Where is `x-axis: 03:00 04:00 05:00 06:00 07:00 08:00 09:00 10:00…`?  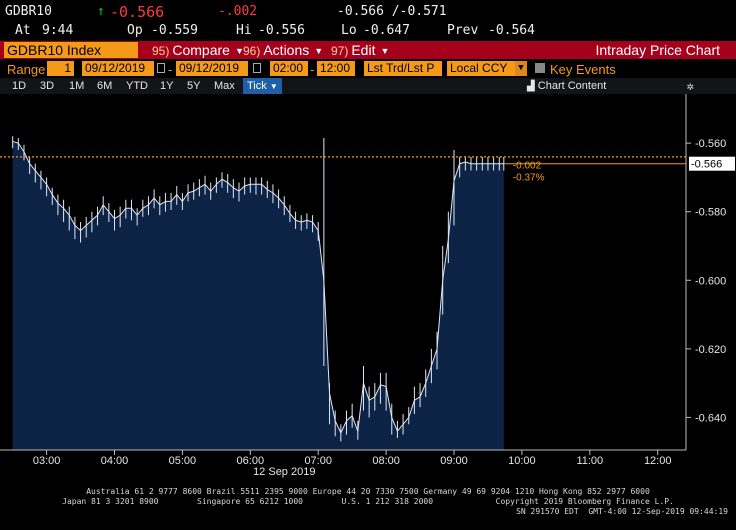
x-axis: 03:00 04:00 05:00 06:00 07:00 08:00 09:00 10:00… is located at coordinates (343, 463).